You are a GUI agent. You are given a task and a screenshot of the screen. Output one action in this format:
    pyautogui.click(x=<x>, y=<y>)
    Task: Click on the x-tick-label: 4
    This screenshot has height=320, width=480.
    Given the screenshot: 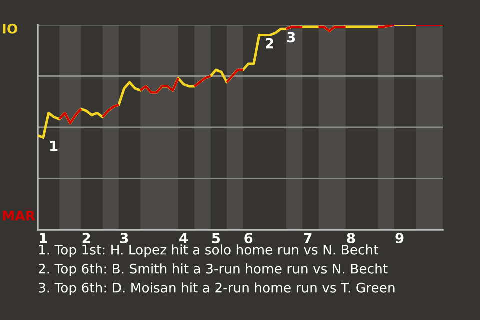 What is the action you would take?
    pyautogui.click(x=184, y=238)
    